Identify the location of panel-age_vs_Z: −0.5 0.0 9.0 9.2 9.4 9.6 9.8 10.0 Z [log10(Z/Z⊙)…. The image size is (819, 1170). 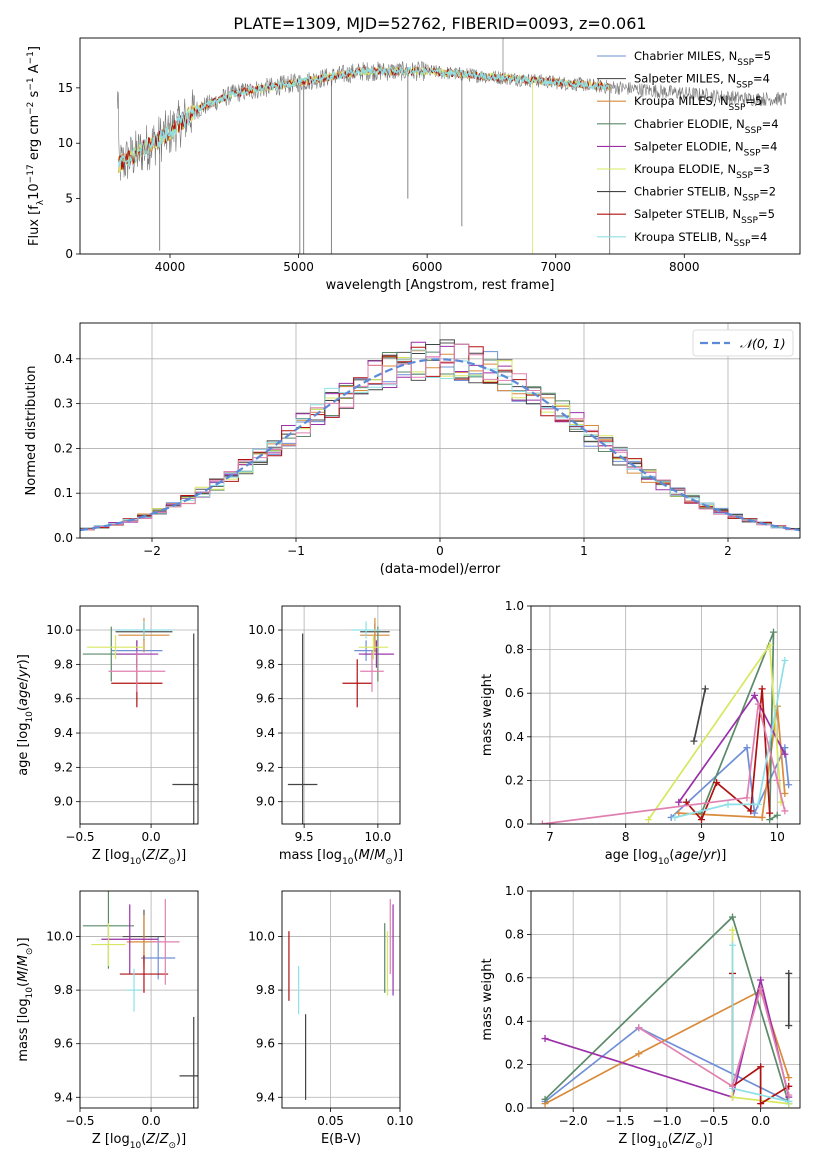
(107, 736).